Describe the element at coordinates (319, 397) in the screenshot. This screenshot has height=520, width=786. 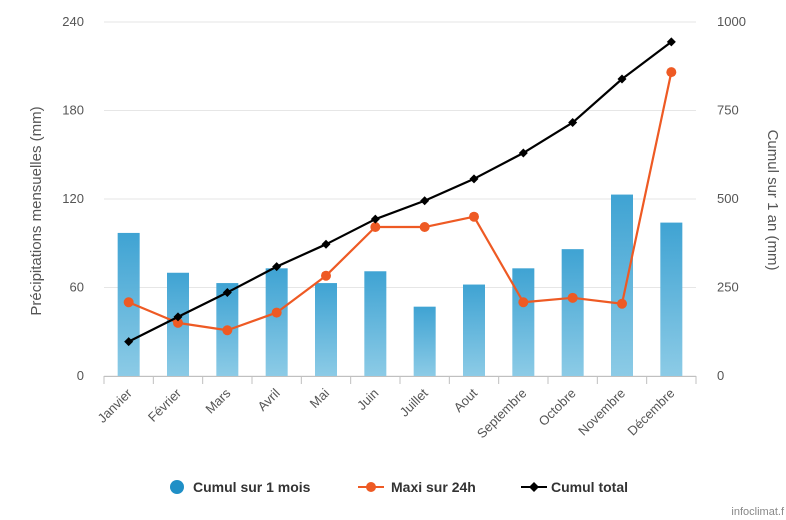
I see `x-tick-label: Mai` at that location.